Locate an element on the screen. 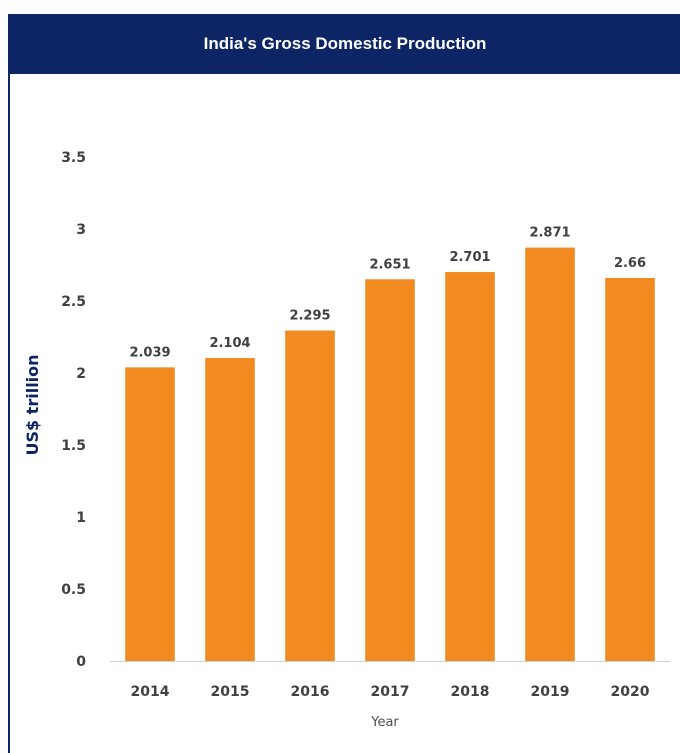 Image resolution: width=680 pixels, height=753 pixels. y-axis-ticks: 0 0.5 1 1.5 2 2.5 3 3.5 is located at coordinates (73, 410).